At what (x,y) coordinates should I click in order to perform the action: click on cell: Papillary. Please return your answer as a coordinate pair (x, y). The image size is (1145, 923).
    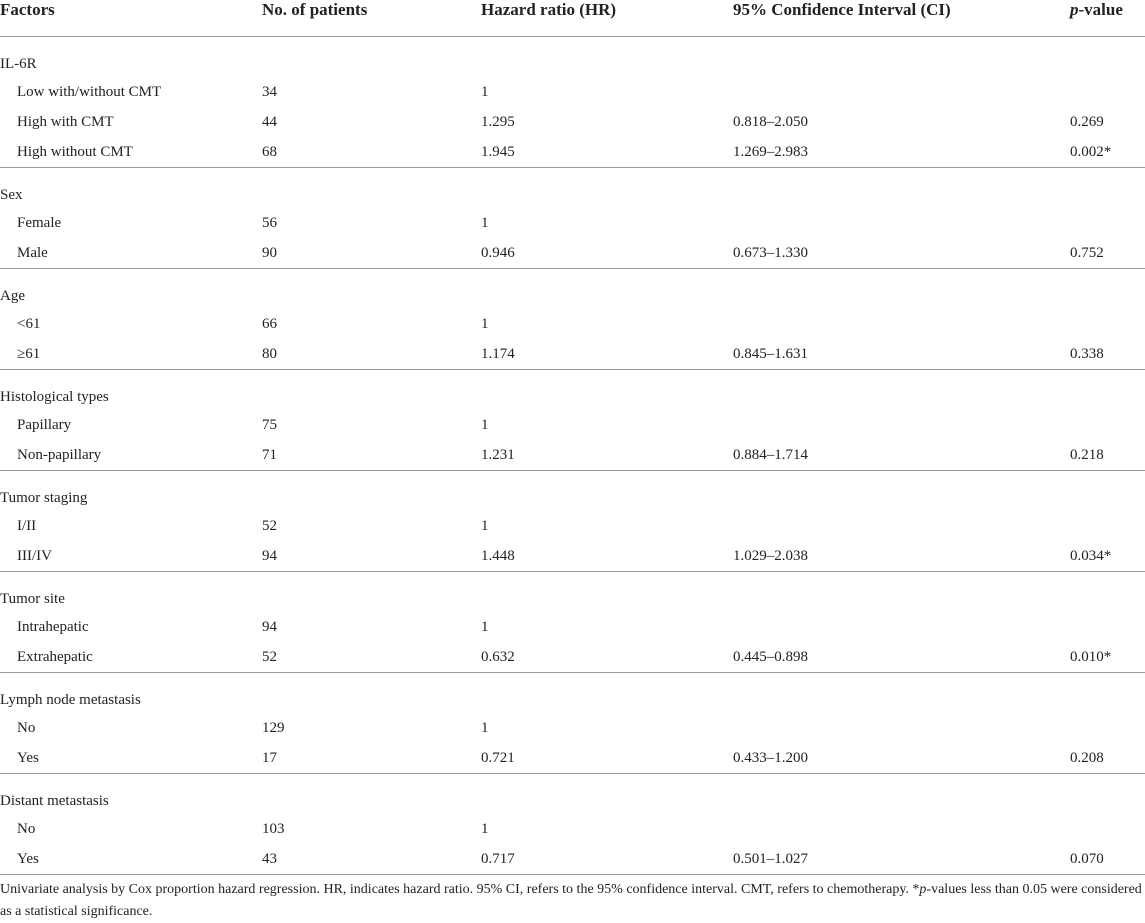
    Looking at the image, I should click on (44, 424).